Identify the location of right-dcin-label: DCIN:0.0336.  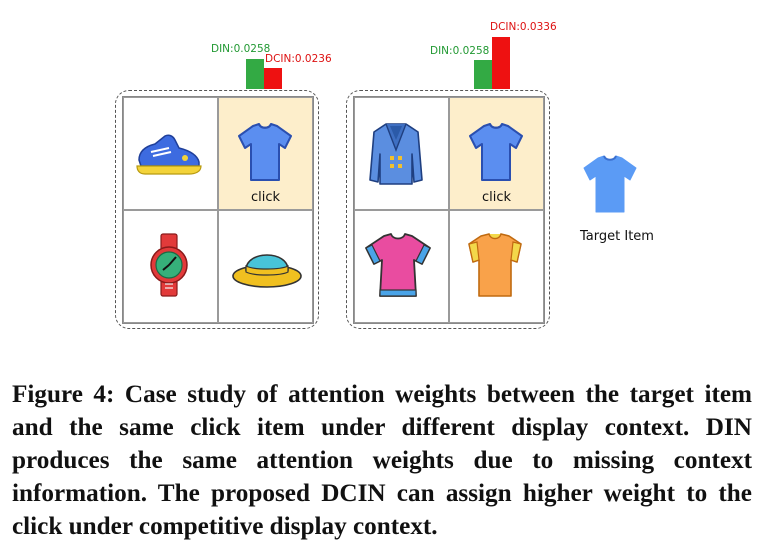
(523, 27).